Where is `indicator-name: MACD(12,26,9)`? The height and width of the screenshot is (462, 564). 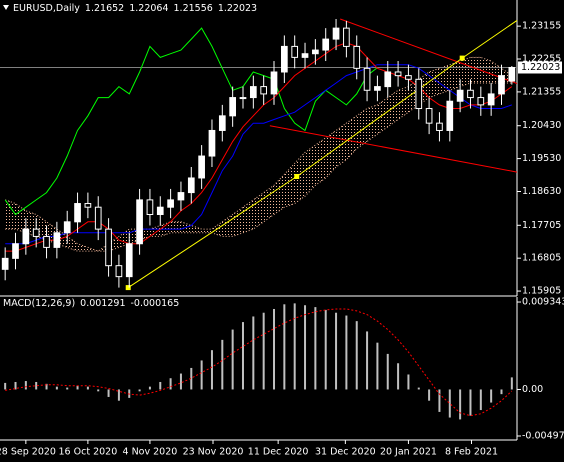 indicator-name: MACD(12,26,9) is located at coordinates (39, 303).